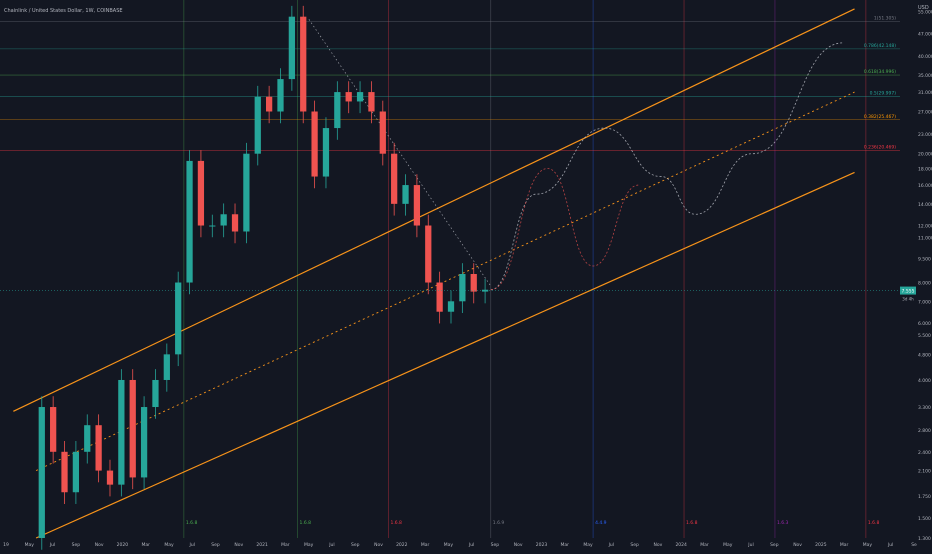  I want to click on current-price-label: 7.555, so click(908, 291).